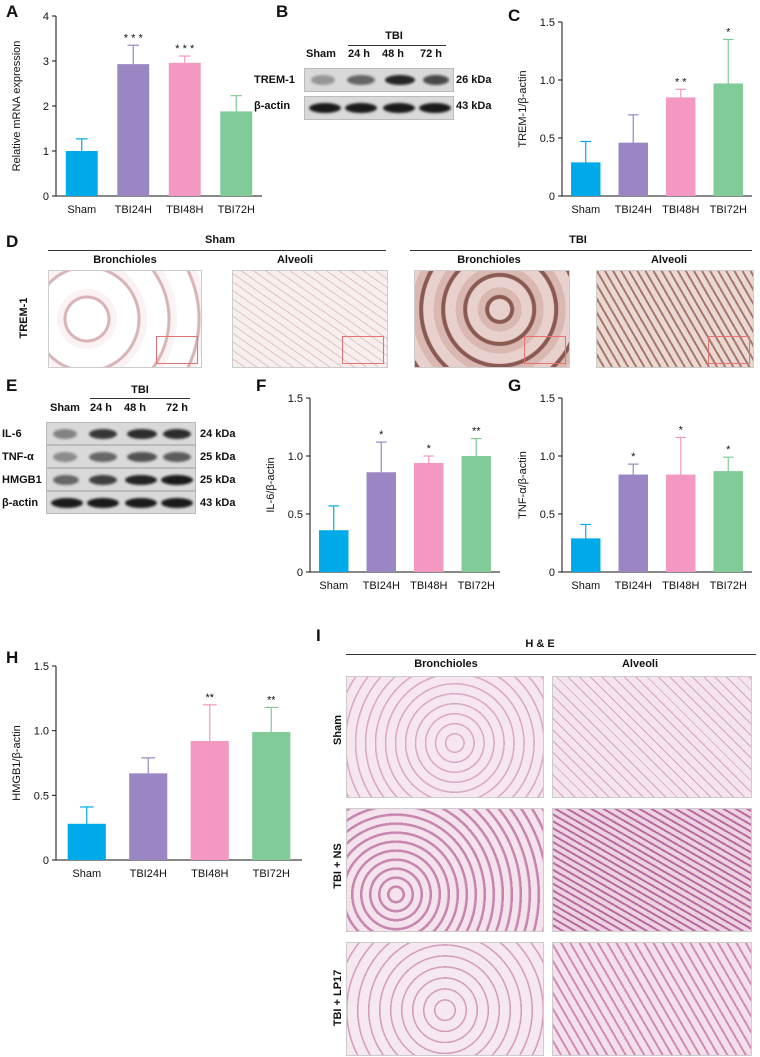 The height and width of the screenshot is (1057, 760). I want to click on y-axis-label: TREM-1/β-actin, so click(523, 108).